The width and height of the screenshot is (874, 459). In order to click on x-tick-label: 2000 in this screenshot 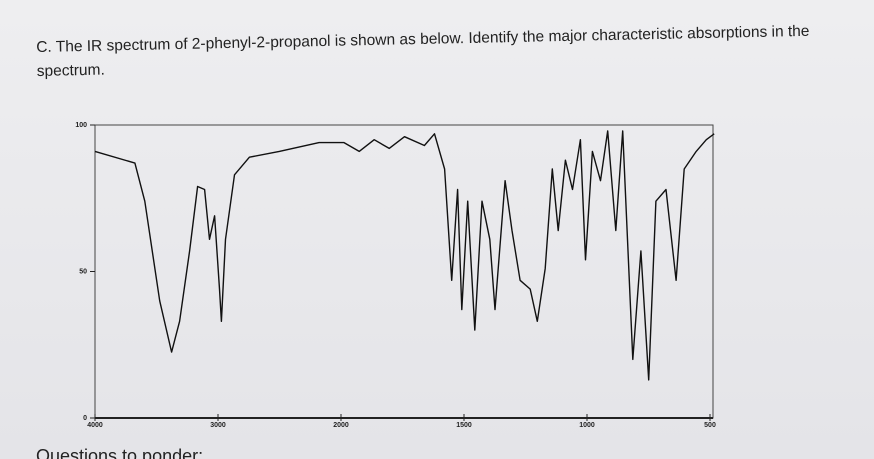, I will do `click(341, 425)`.